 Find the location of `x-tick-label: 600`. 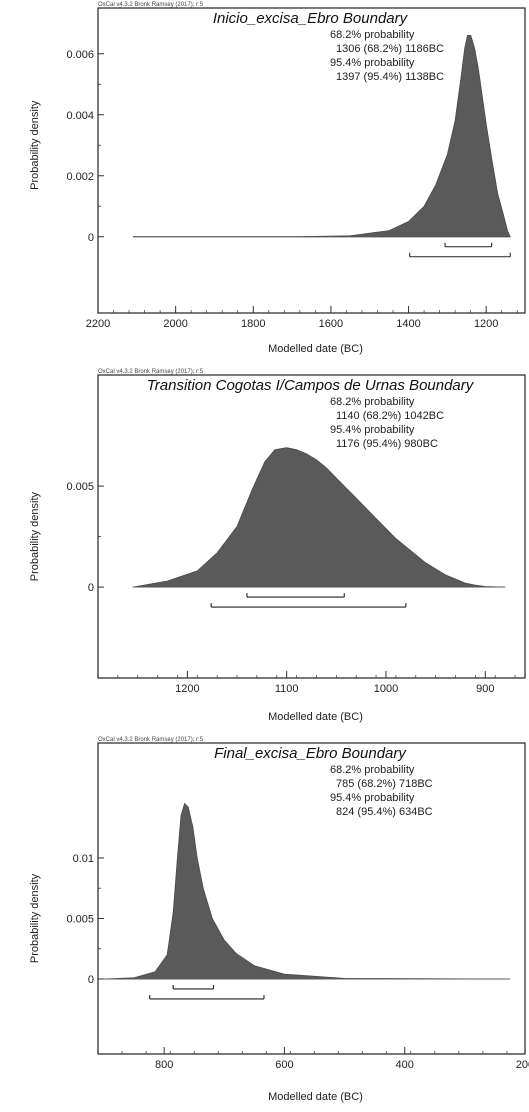

x-tick-label: 600 is located at coordinates (284, 1065).